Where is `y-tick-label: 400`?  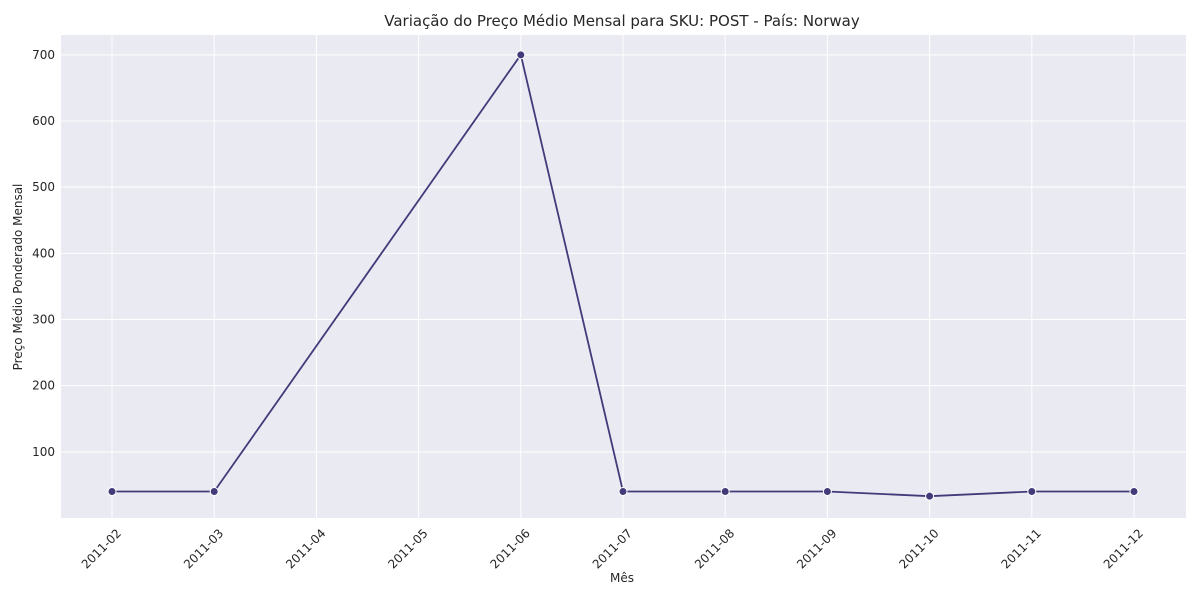 y-tick-label: 400 is located at coordinates (43, 253).